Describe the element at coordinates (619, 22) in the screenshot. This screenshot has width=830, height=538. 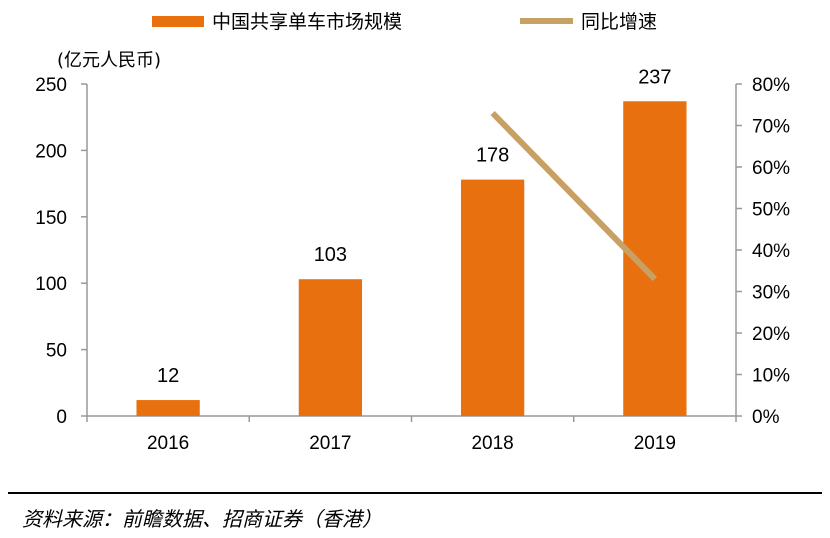
I see `legend-label-line: 同比增速` at that location.